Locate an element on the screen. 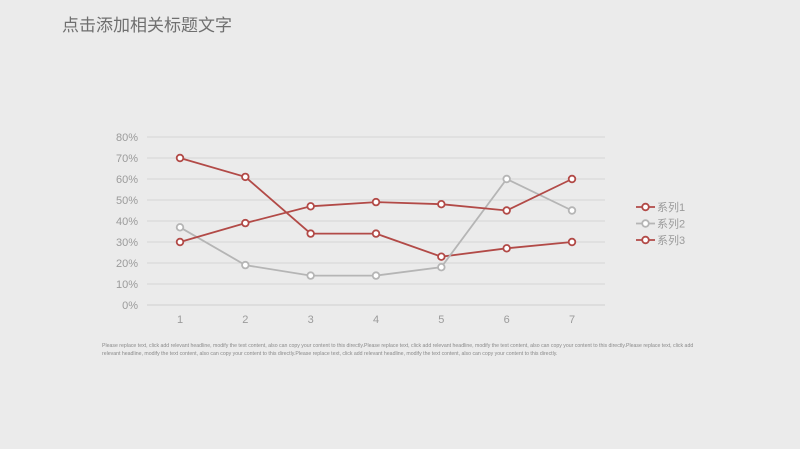 This screenshot has width=800, height=449. y-tick-label: 60% is located at coordinates (127, 180).